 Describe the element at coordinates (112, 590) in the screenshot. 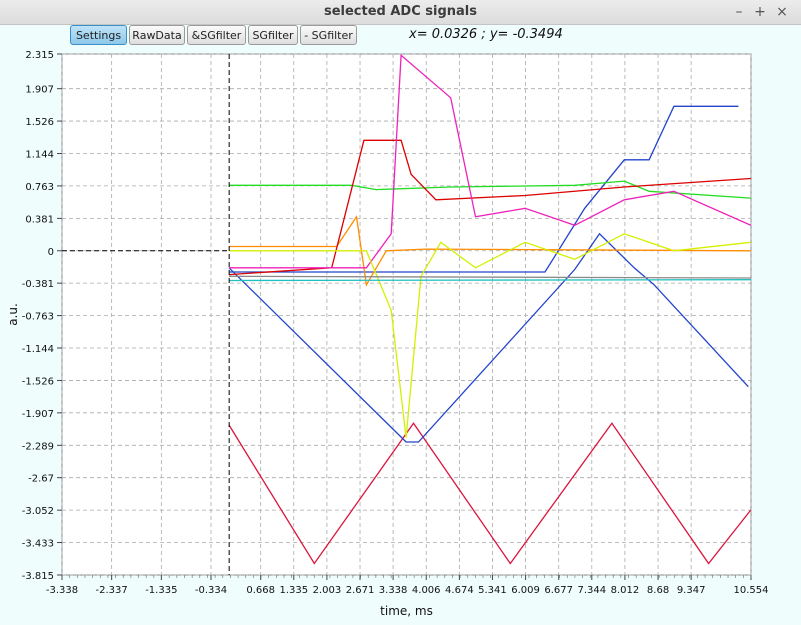

I see `x-tick-label: -2.337` at that location.